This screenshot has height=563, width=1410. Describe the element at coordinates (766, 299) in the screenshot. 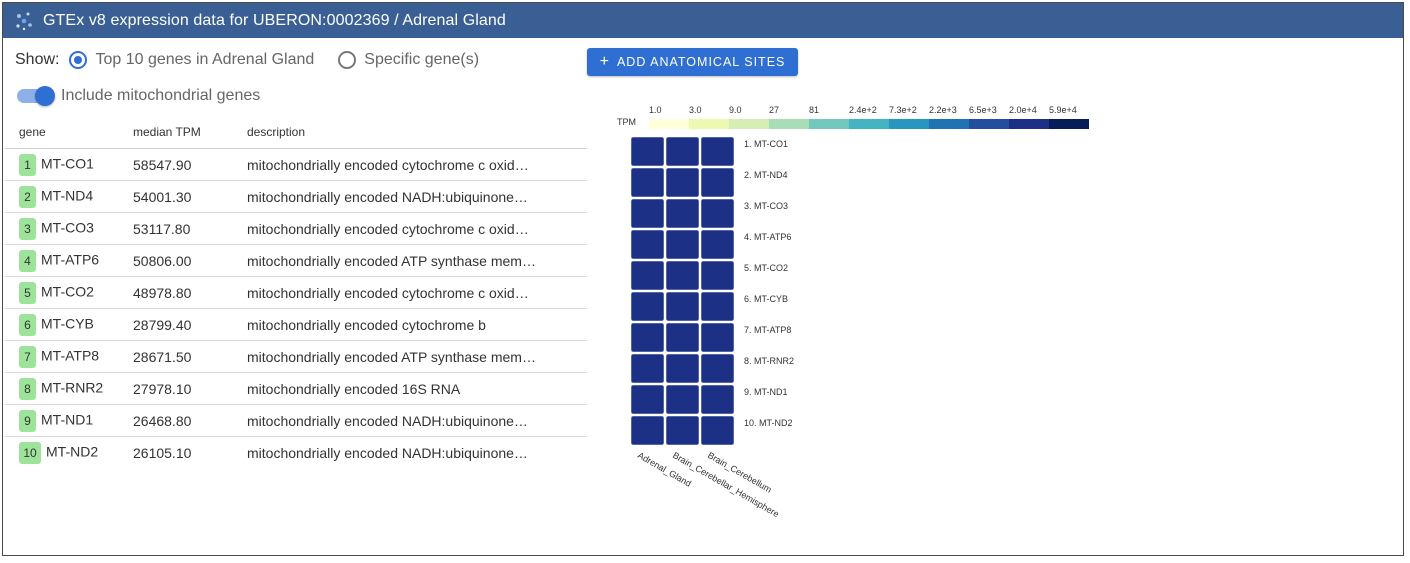

I see `row-label: 6. MT-CYB` at that location.